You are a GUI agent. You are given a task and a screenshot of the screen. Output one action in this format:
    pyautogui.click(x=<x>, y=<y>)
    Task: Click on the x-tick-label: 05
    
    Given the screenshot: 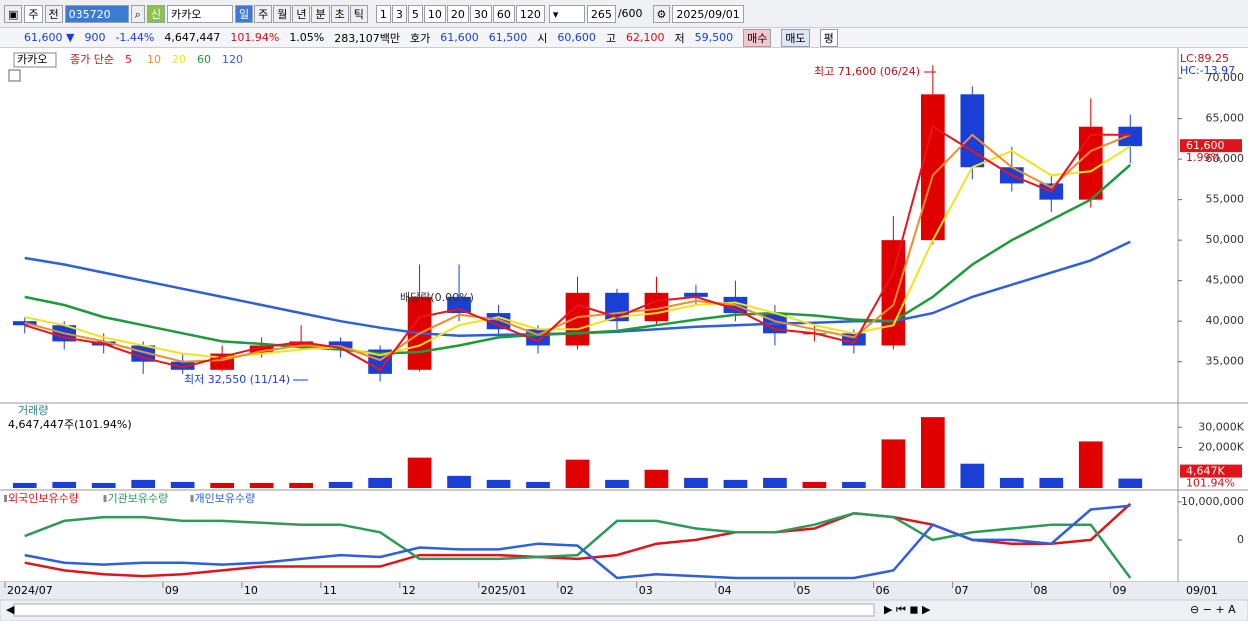 What is the action you would take?
    pyautogui.click(x=804, y=590)
    